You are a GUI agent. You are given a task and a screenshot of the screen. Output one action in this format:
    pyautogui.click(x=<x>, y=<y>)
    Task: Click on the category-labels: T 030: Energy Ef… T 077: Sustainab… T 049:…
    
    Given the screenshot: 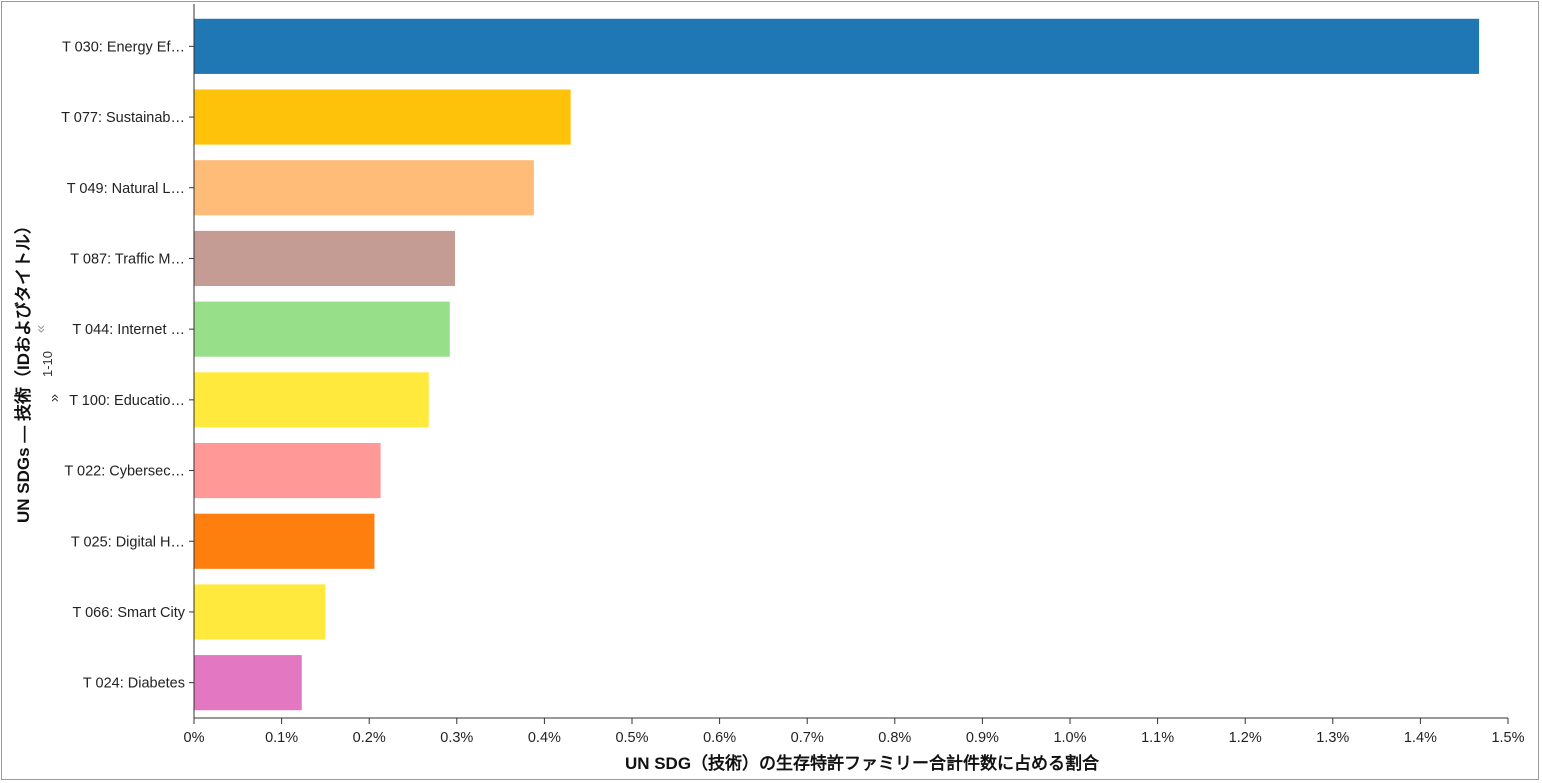 What is the action you would take?
    pyautogui.click(x=127, y=365)
    